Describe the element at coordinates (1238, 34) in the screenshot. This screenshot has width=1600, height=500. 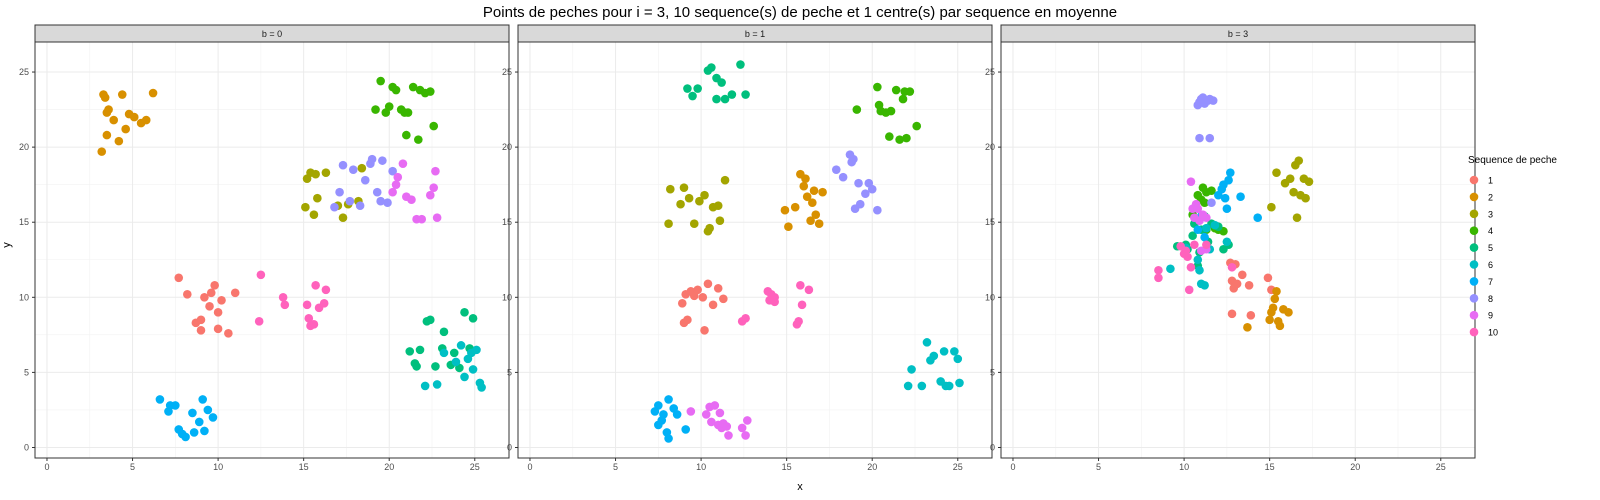
I see `facet-strip-label: b = 3` at that location.